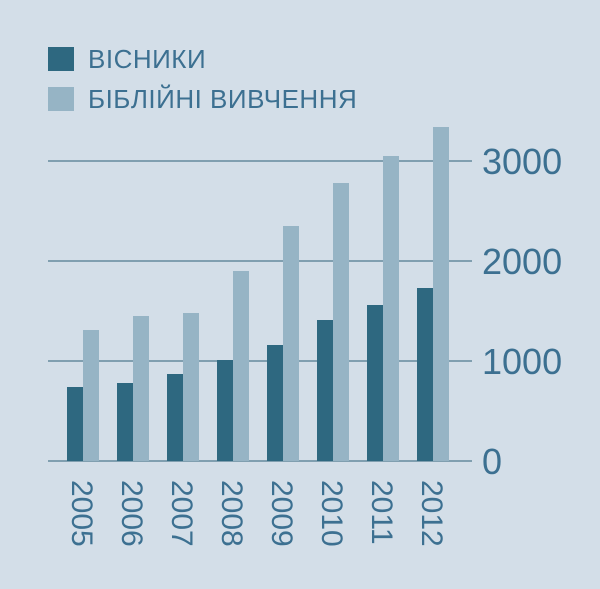 The image size is (600, 589). Describe the element at coordinates (131, 513) in the screenshot. I see `x-tick-label-2006: 2006` at that location.